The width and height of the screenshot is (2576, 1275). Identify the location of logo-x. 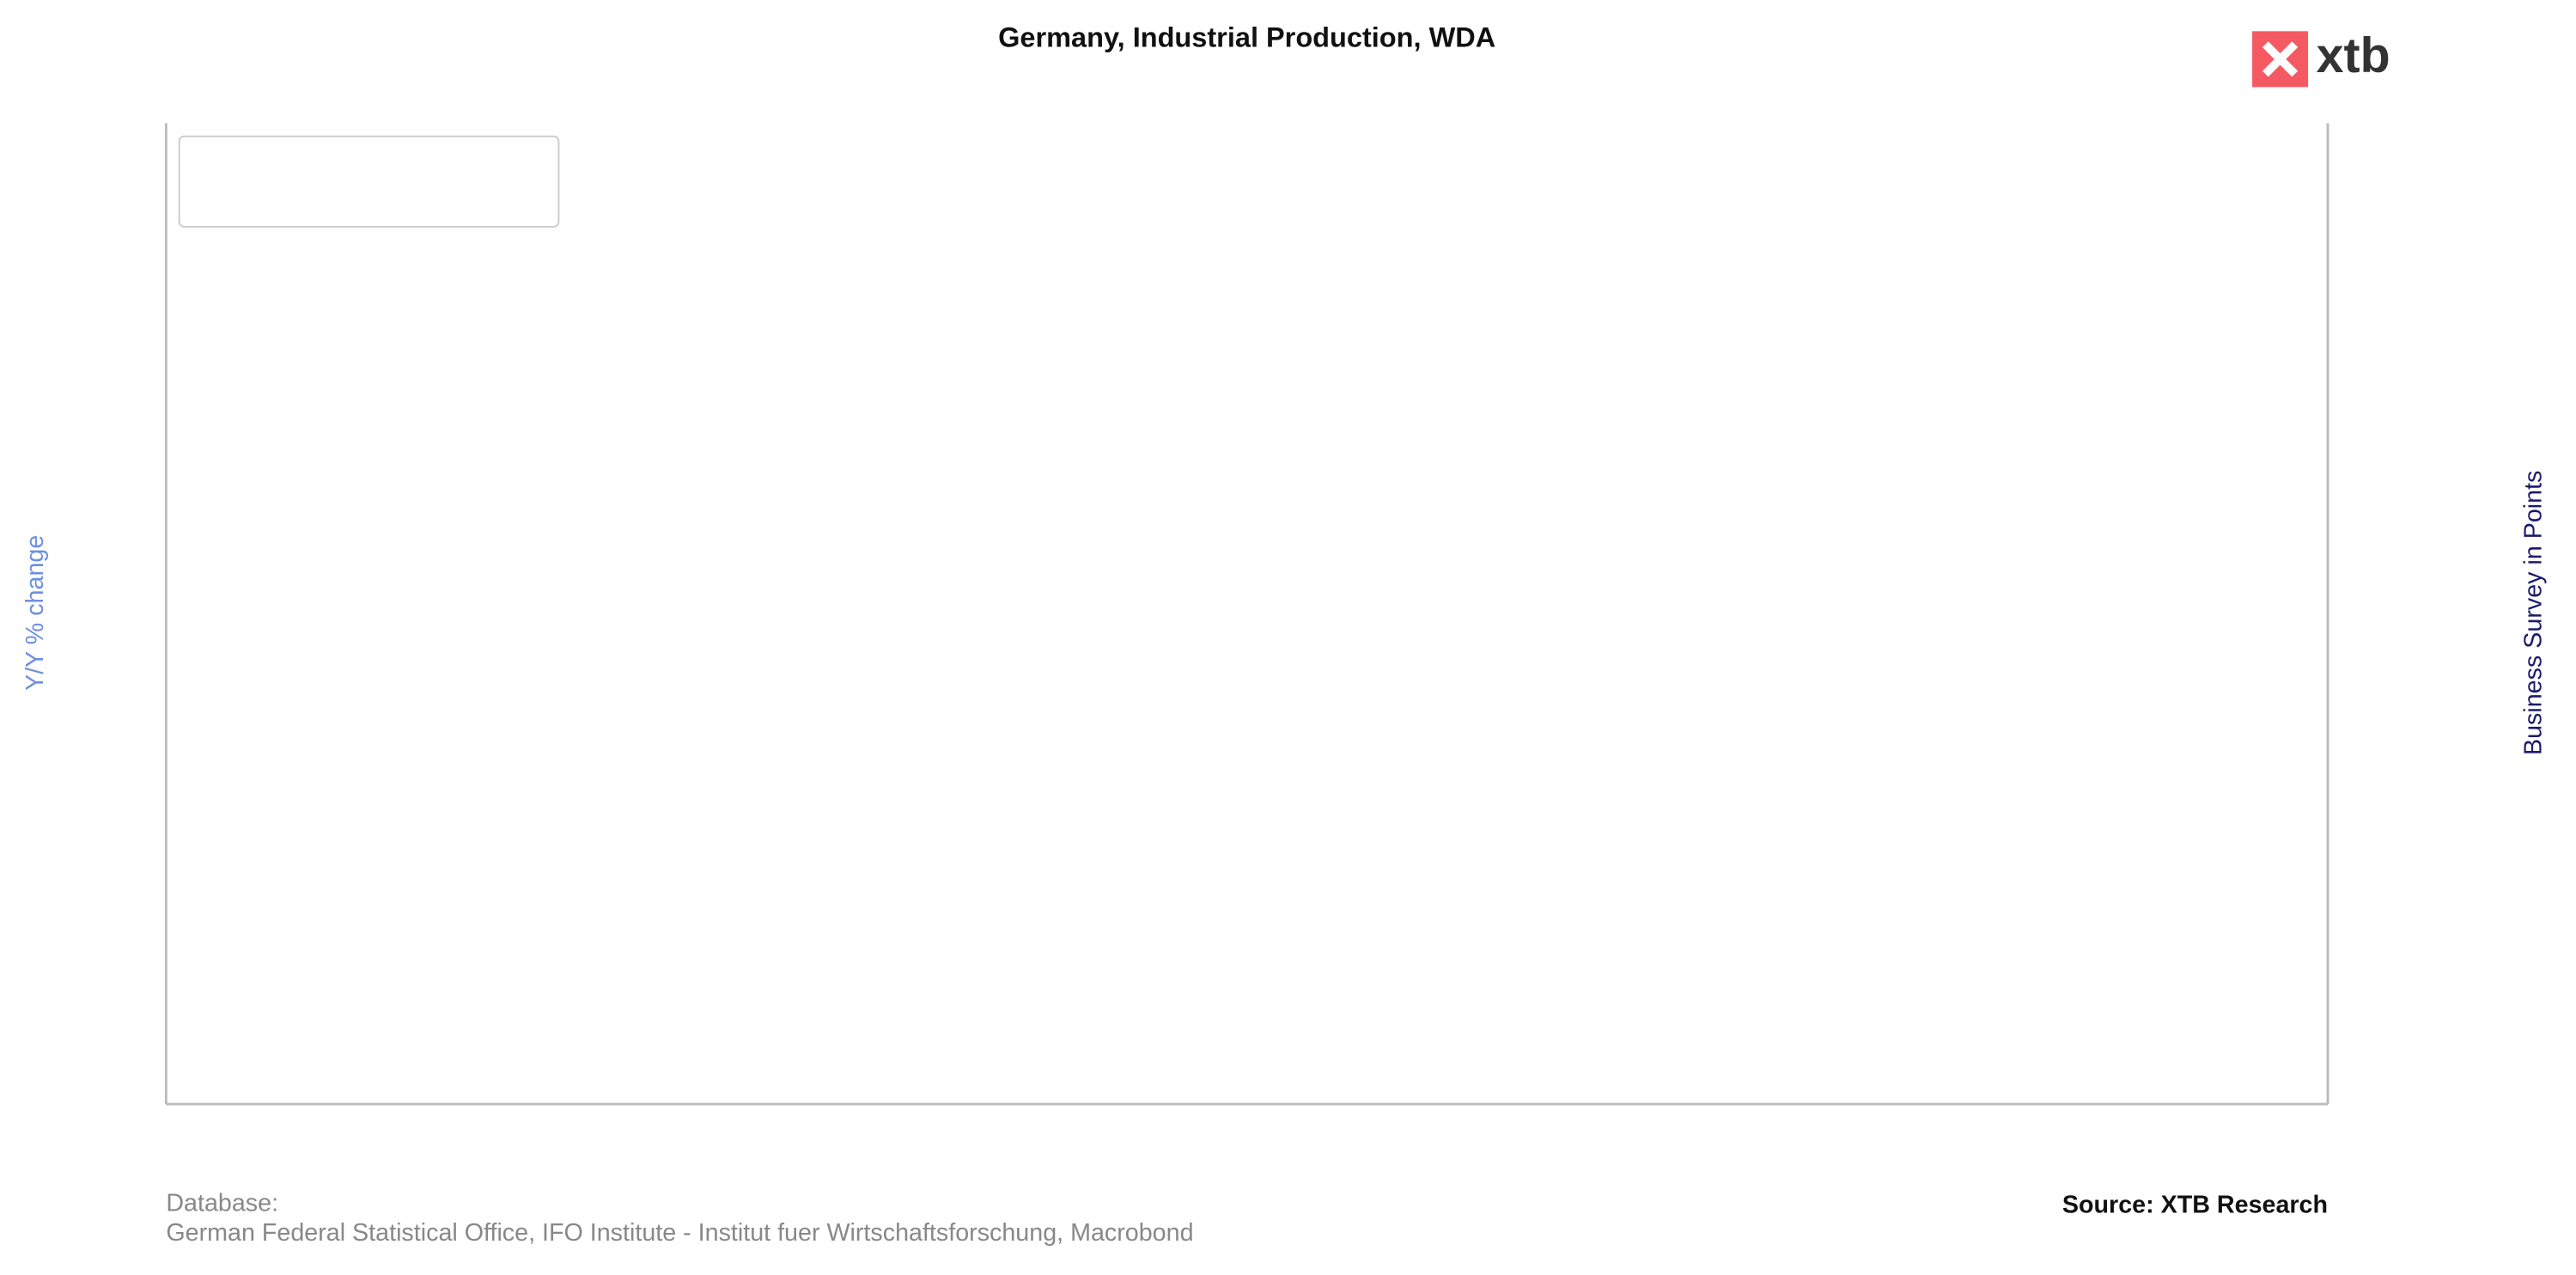
(2280, 59).